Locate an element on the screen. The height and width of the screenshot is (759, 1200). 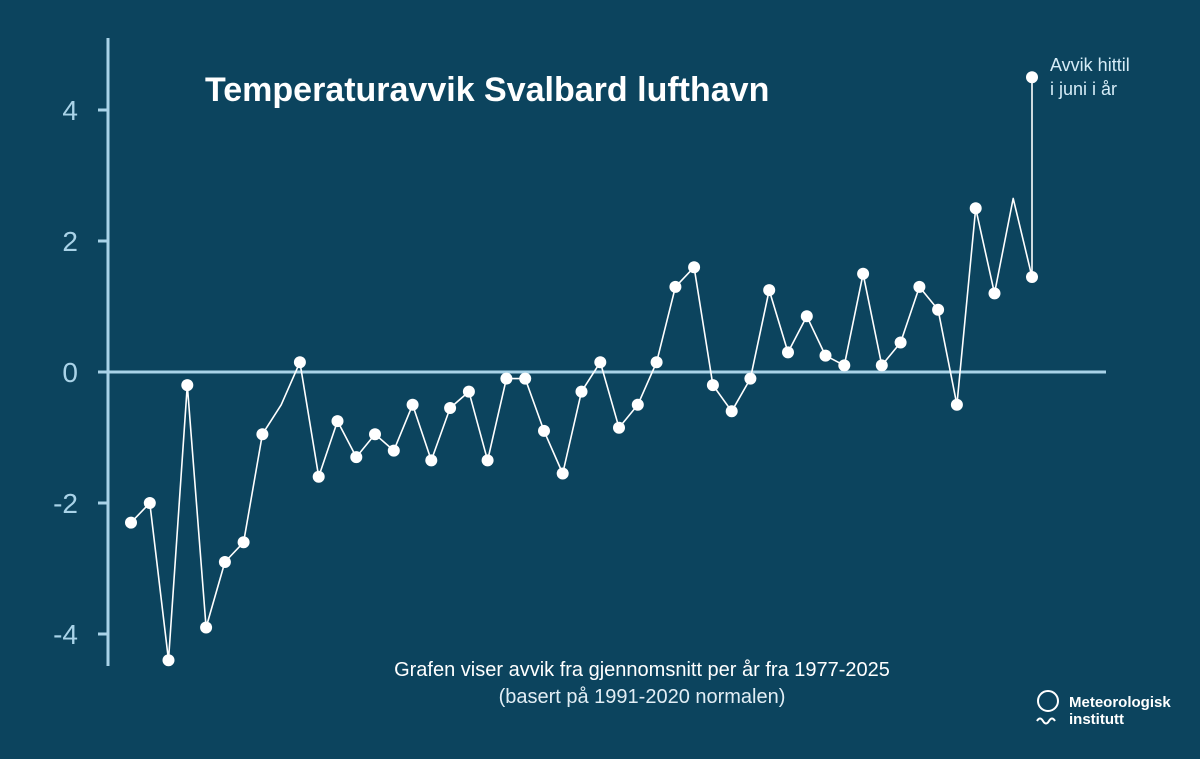
chart-title: Temperaturavvik Svalbard lufthavn is located at coordinates (487, 90).